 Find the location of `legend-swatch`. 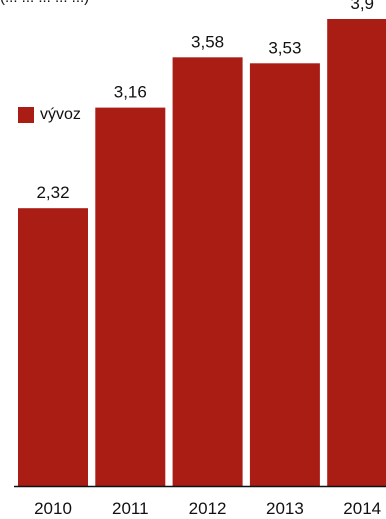

legend-swatch is located at coordinates (26, 115).